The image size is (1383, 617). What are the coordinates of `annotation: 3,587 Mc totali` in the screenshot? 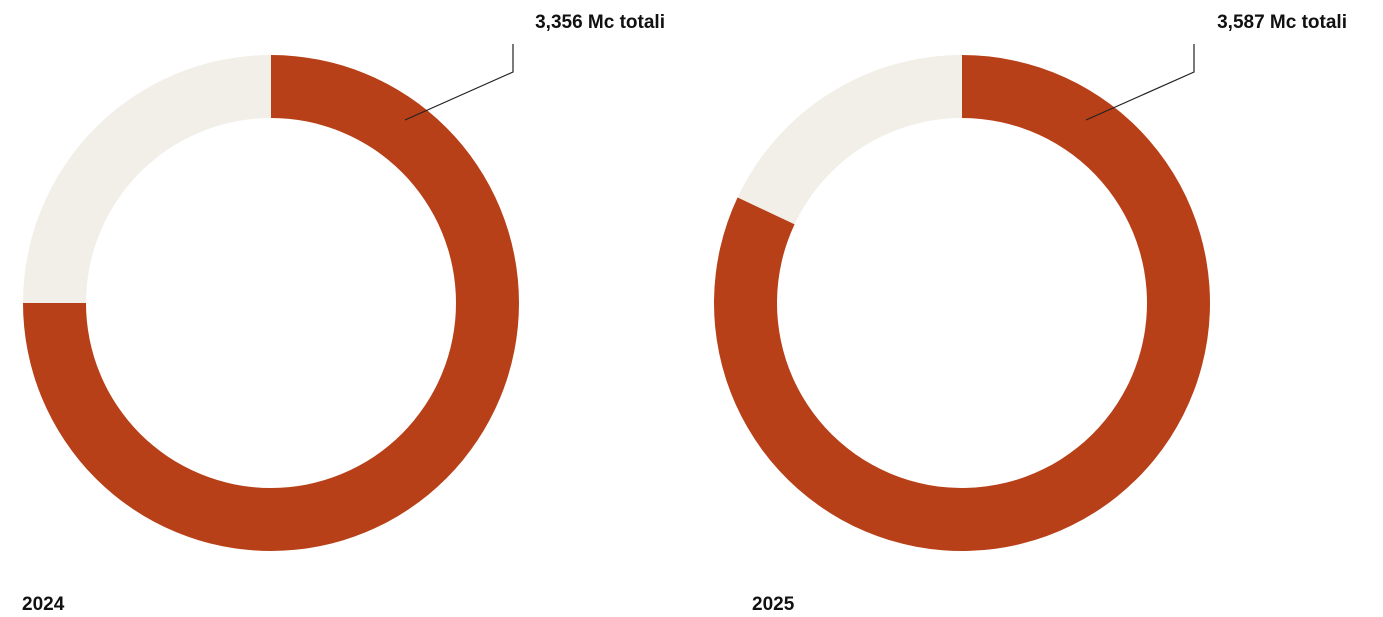 It's located at (1282, 22).